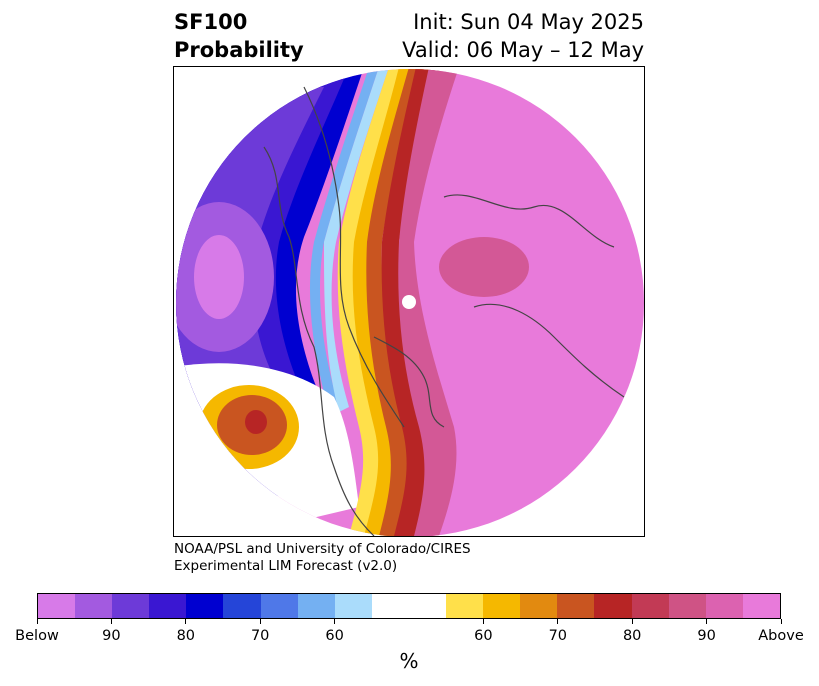  I want to click on below-light-band, so click(356, 240).